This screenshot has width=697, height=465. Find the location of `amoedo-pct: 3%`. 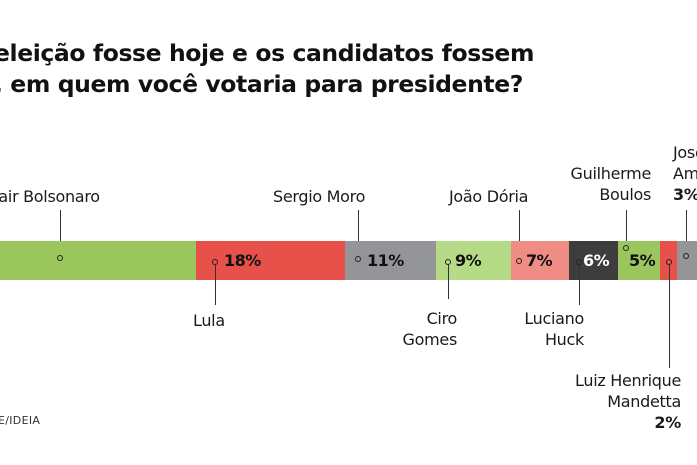

amoedo-pct: 3% is located at coordinates (685, 194).